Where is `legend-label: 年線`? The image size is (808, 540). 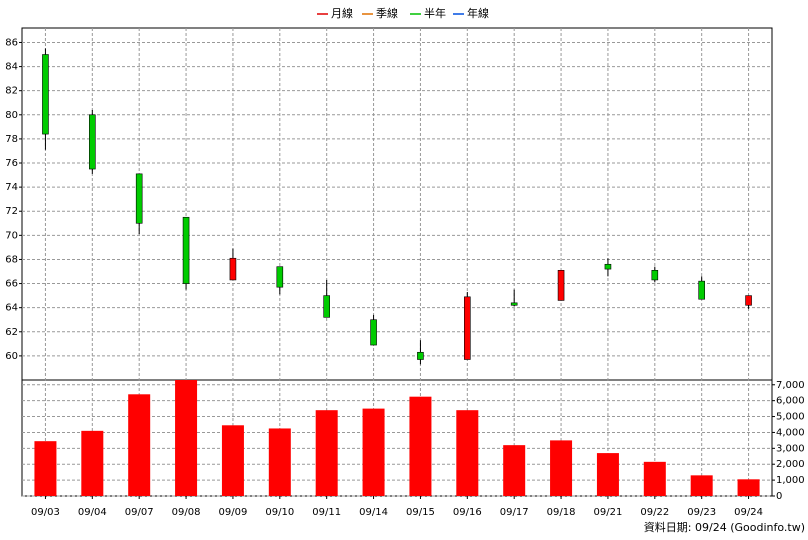 legend-label: 年線 is located at coordinates (478, 13).